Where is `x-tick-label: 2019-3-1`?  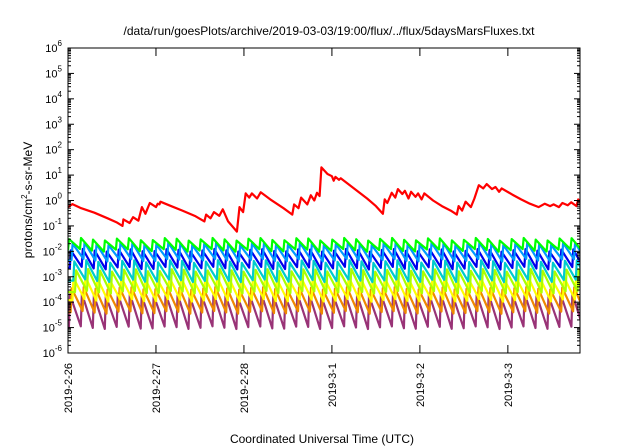
x-tick-label: 2019-3-1 is located at coordinates (333, 385).